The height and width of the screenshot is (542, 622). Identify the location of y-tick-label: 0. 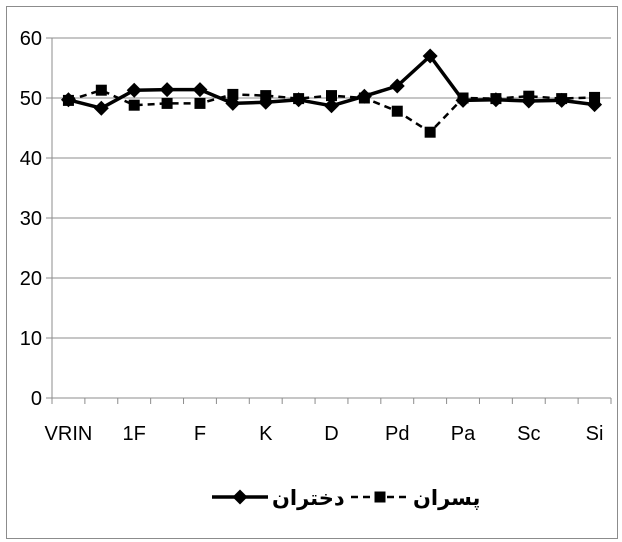
(36, 399).